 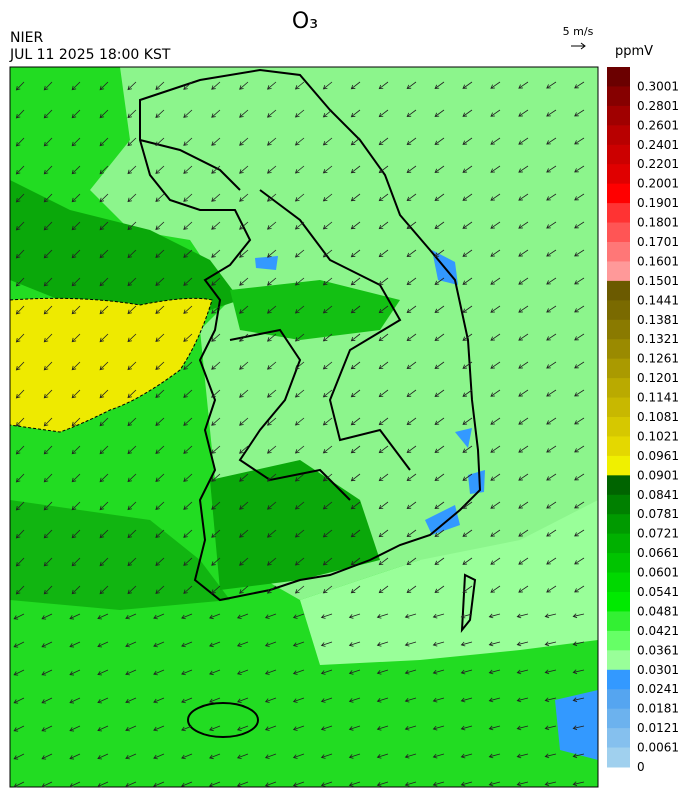 What do you see at coordinates (658, 378) in the screenshot?
I see `colorbar-label: 0.1201` at bounding box center [658, 378].